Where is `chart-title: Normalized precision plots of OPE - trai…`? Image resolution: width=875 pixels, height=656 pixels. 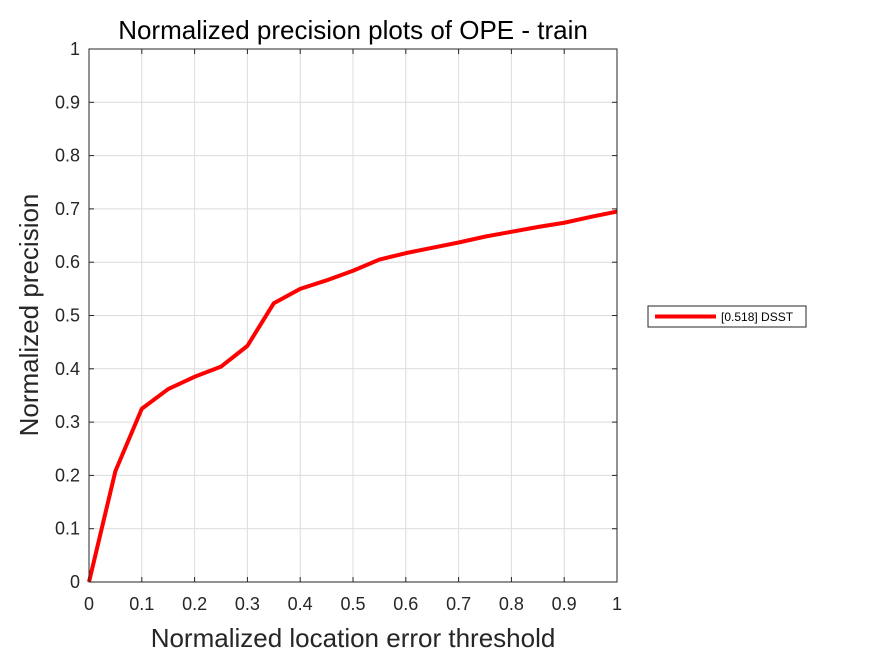
chart-title: Normalized precision plots of OPE - trai… is located at coordinates (353, 30).